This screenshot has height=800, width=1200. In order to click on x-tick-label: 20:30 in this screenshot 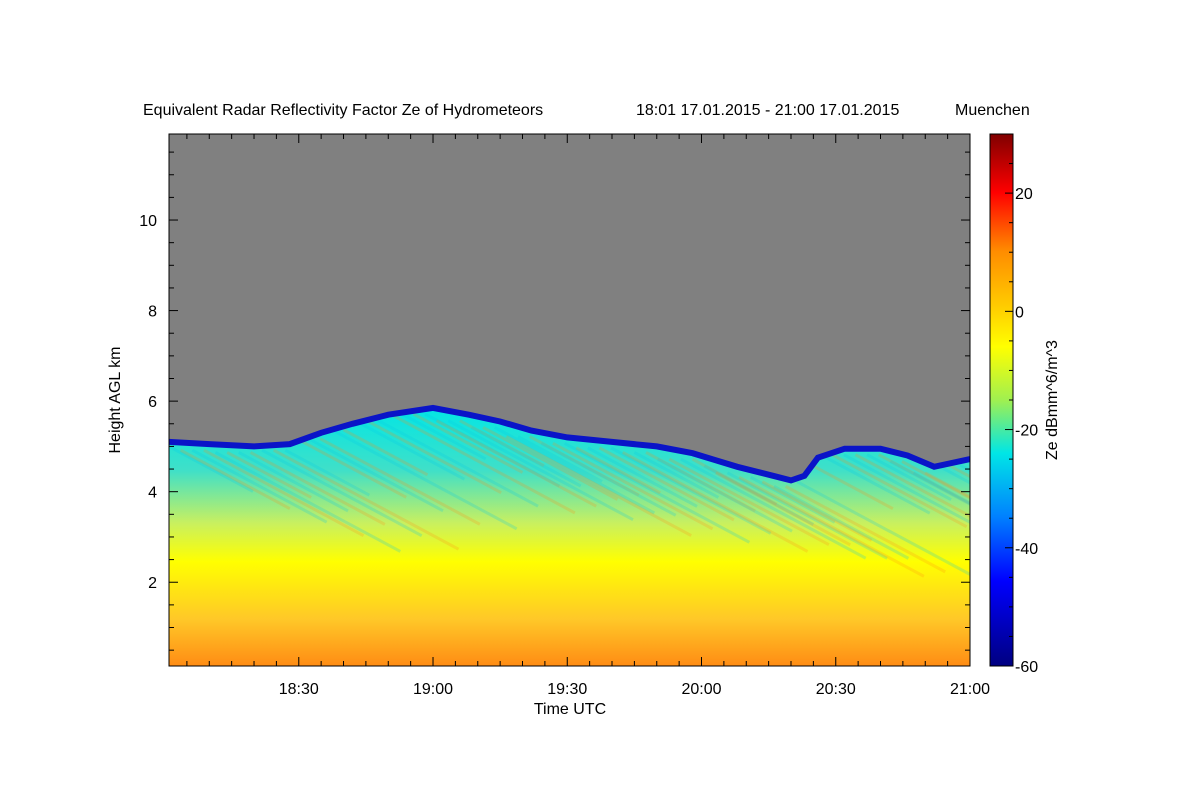, I will do `click(836, 689)`.